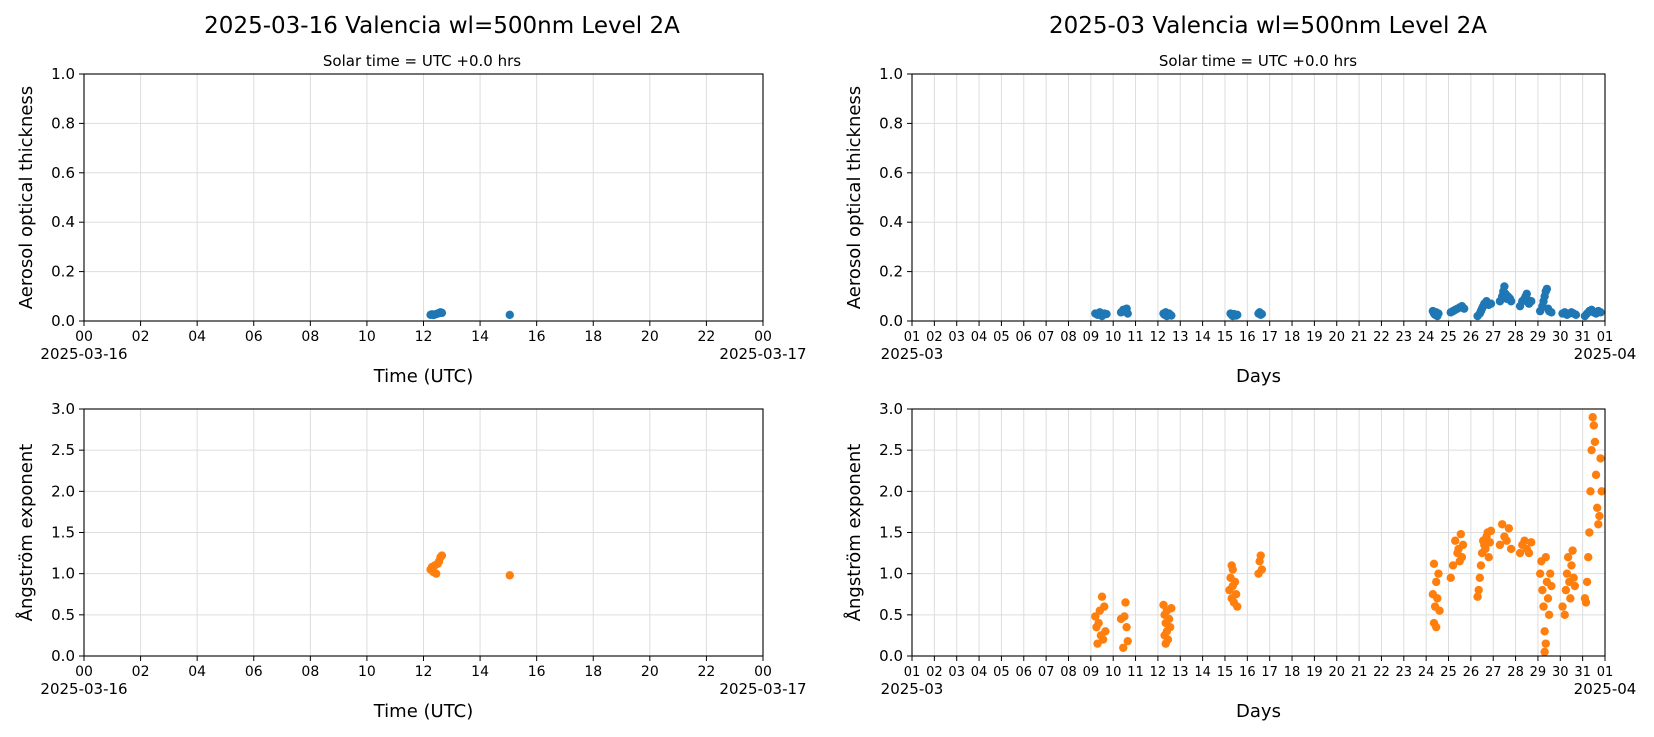 The height and width of the screenshot is (737, 1654). Describe the element at coordinates (1560, 672) in the screenshot. I see `x-tick-label: 30` at that location.